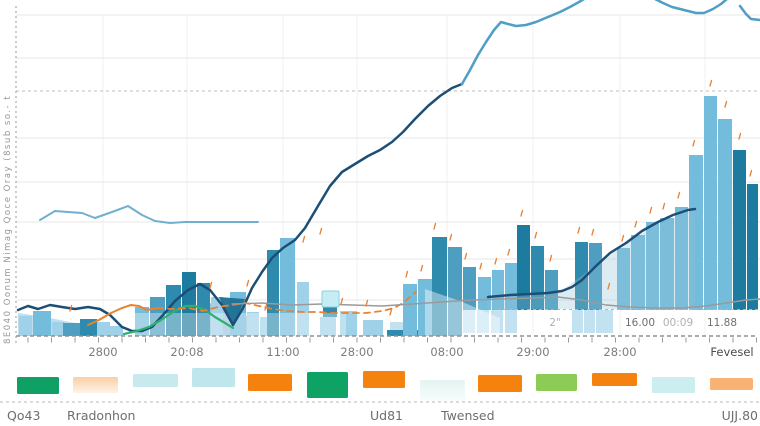  I want to click on legend-label: UJJ.80, so click(740, 415).